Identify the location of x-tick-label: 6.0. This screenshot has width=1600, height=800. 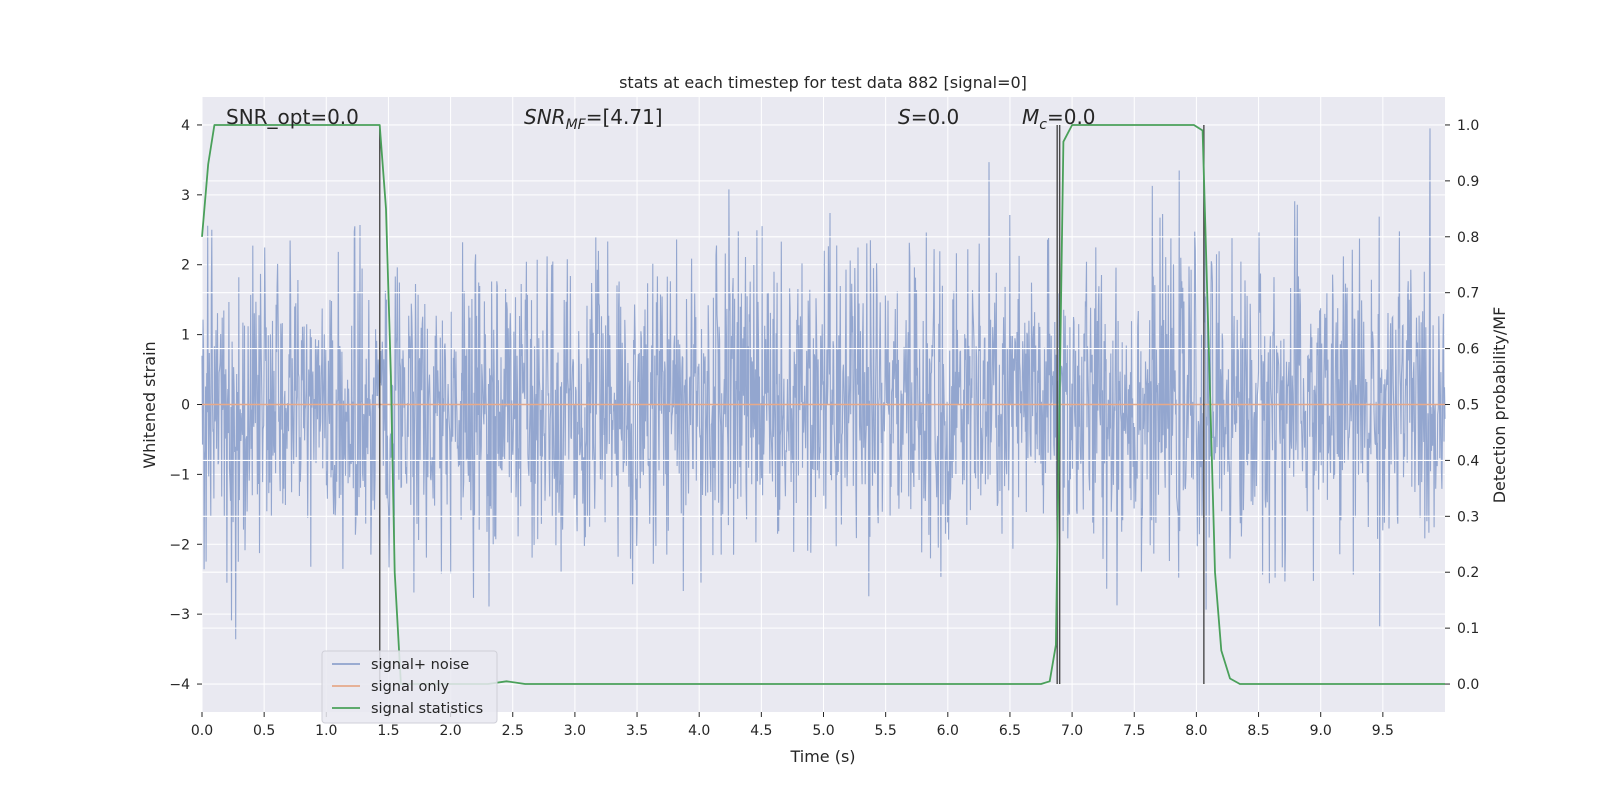
(948, 731).